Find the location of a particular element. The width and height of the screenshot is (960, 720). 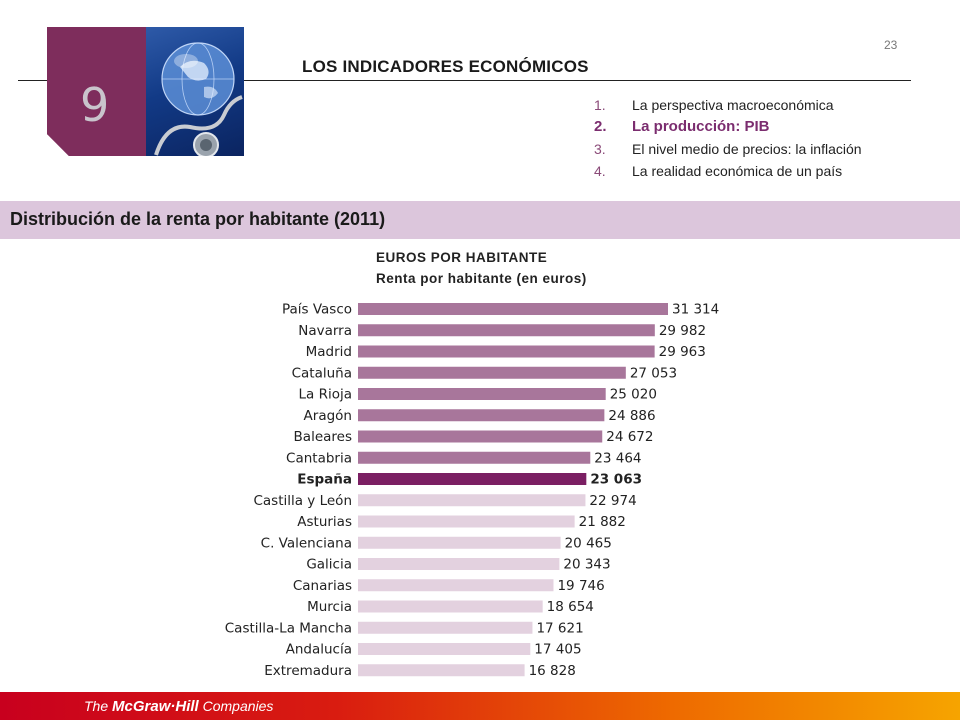

category-label: Extremadura is located at coordinates (308, 671).